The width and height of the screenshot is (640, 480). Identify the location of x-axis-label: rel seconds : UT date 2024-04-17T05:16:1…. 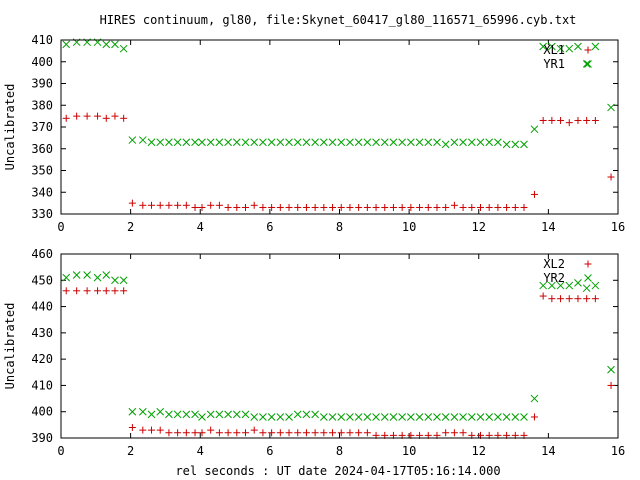
(337, 471).